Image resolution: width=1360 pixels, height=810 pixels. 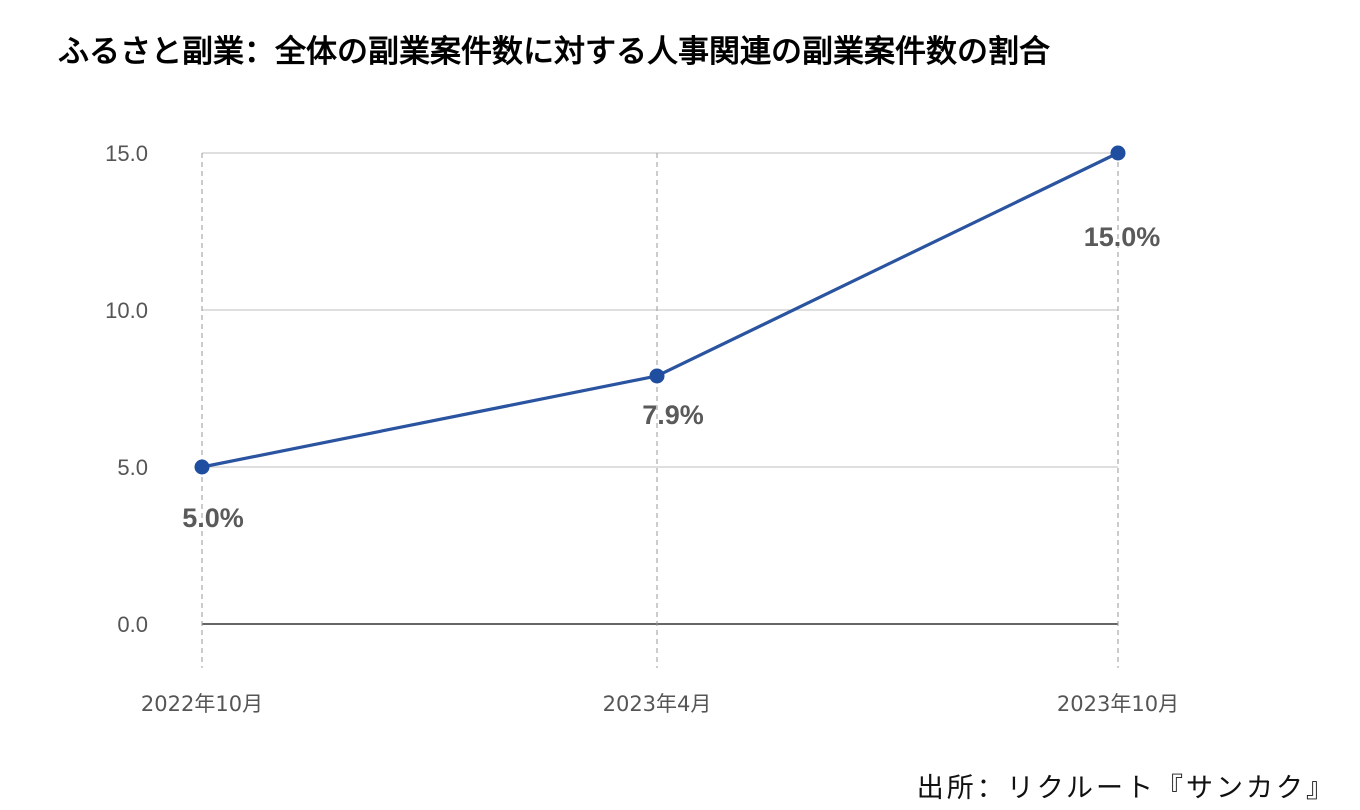 What do you see at coordinates (1122, 237) in the screenshot?
I see `data-label: 15.0%` at bounding box center [1122, 237].